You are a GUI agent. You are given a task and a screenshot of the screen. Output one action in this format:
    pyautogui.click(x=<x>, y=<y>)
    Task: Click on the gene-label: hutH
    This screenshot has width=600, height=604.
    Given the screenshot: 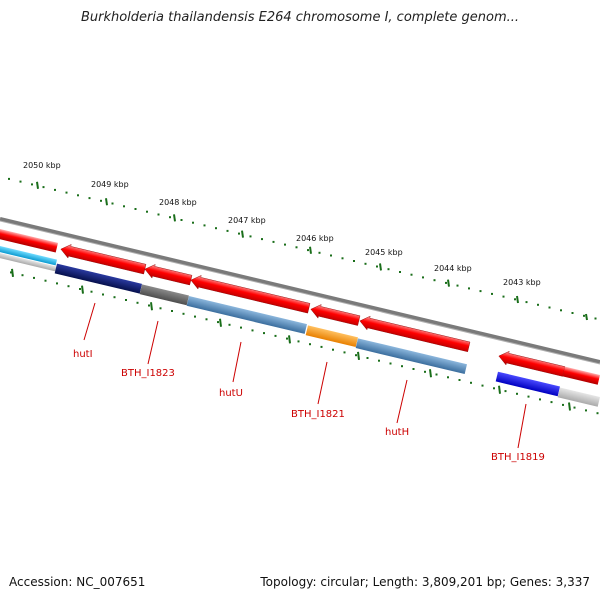 What is the action you would take?
    pyautogui.click(x=397, y=432)
    